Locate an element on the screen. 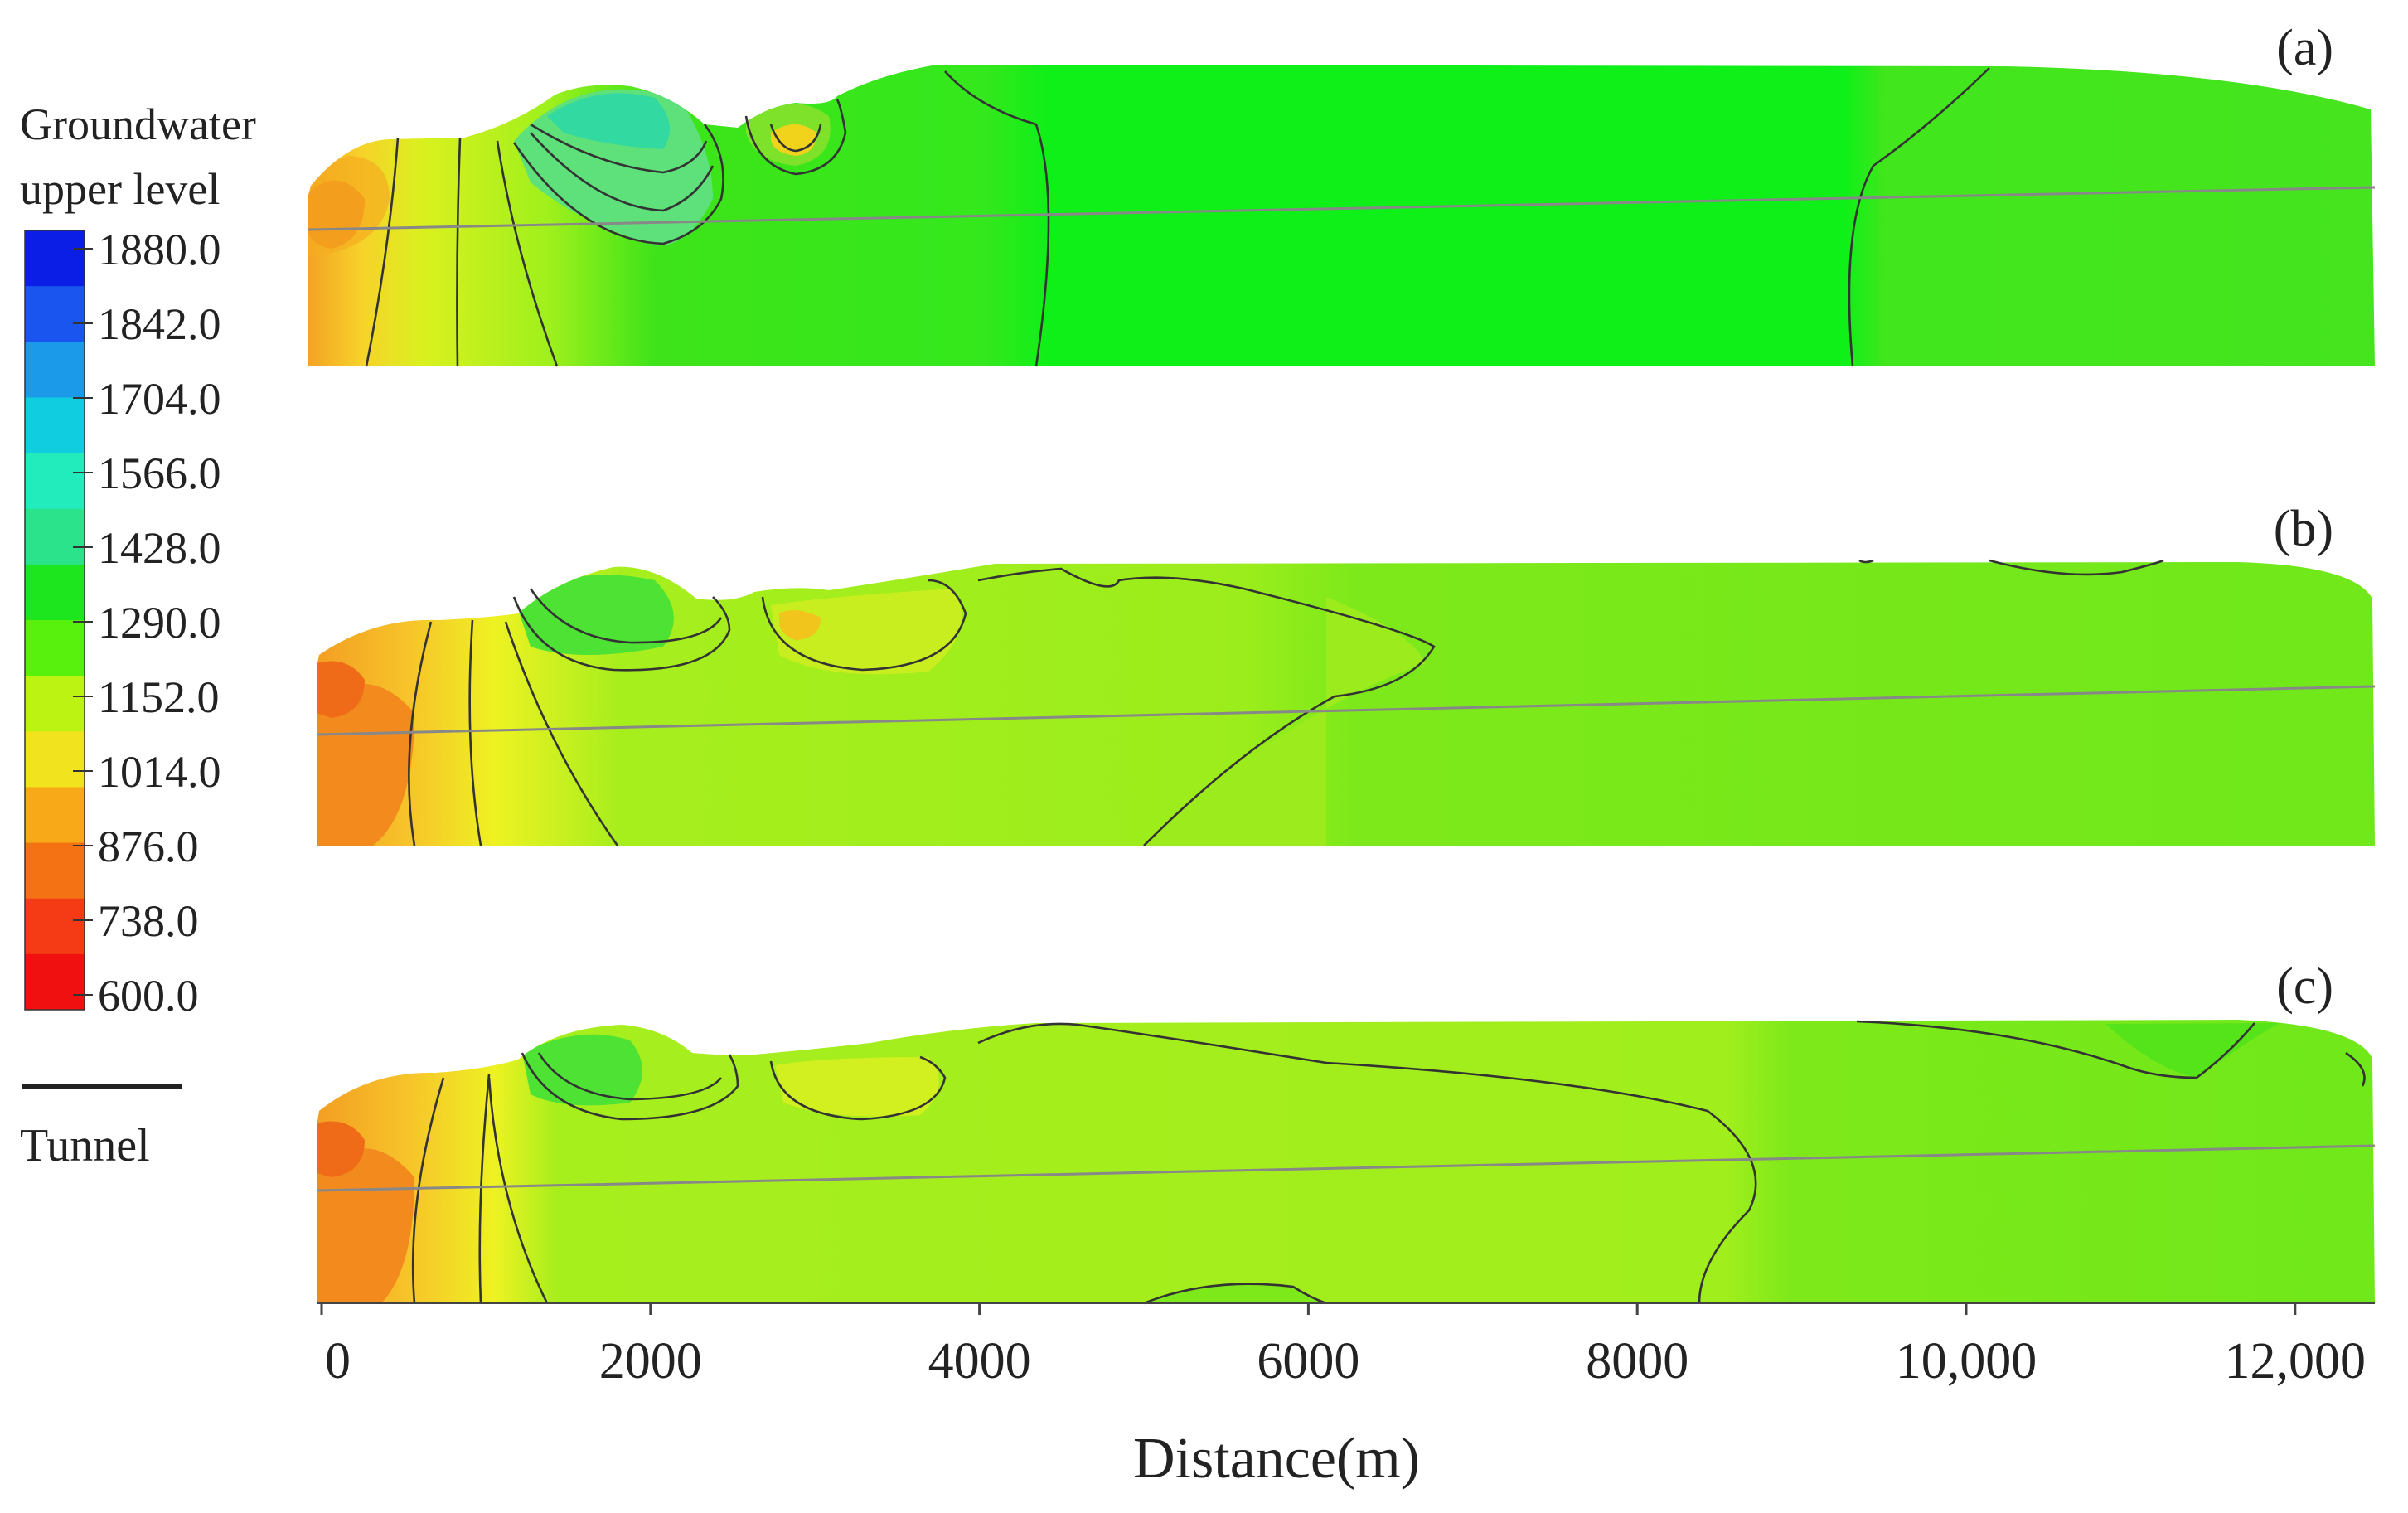 This screenshot has width=2408, height=1513. legend-level-label: 1152.0 is located at coordinates (159, 697).